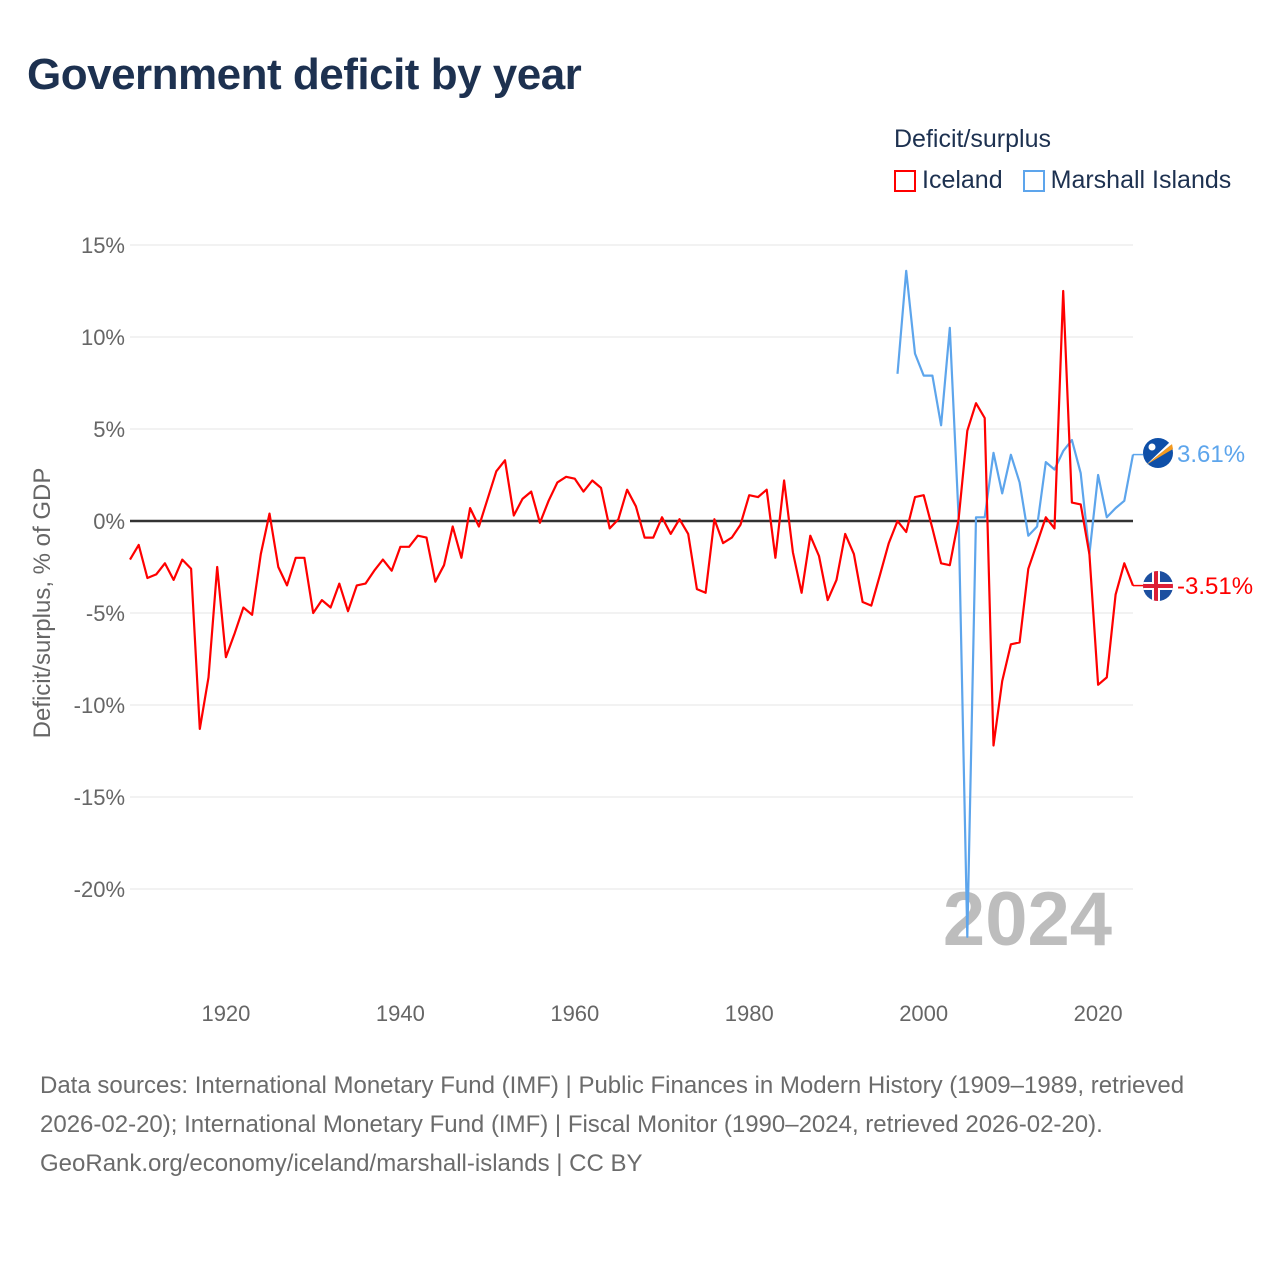 The width and height of the screenshot is (1280, 1280). What do you see at coordinates (923, 1013) in the screenshot?
I see `x-tick-label: 2000` at bounding box center [923, 1013].